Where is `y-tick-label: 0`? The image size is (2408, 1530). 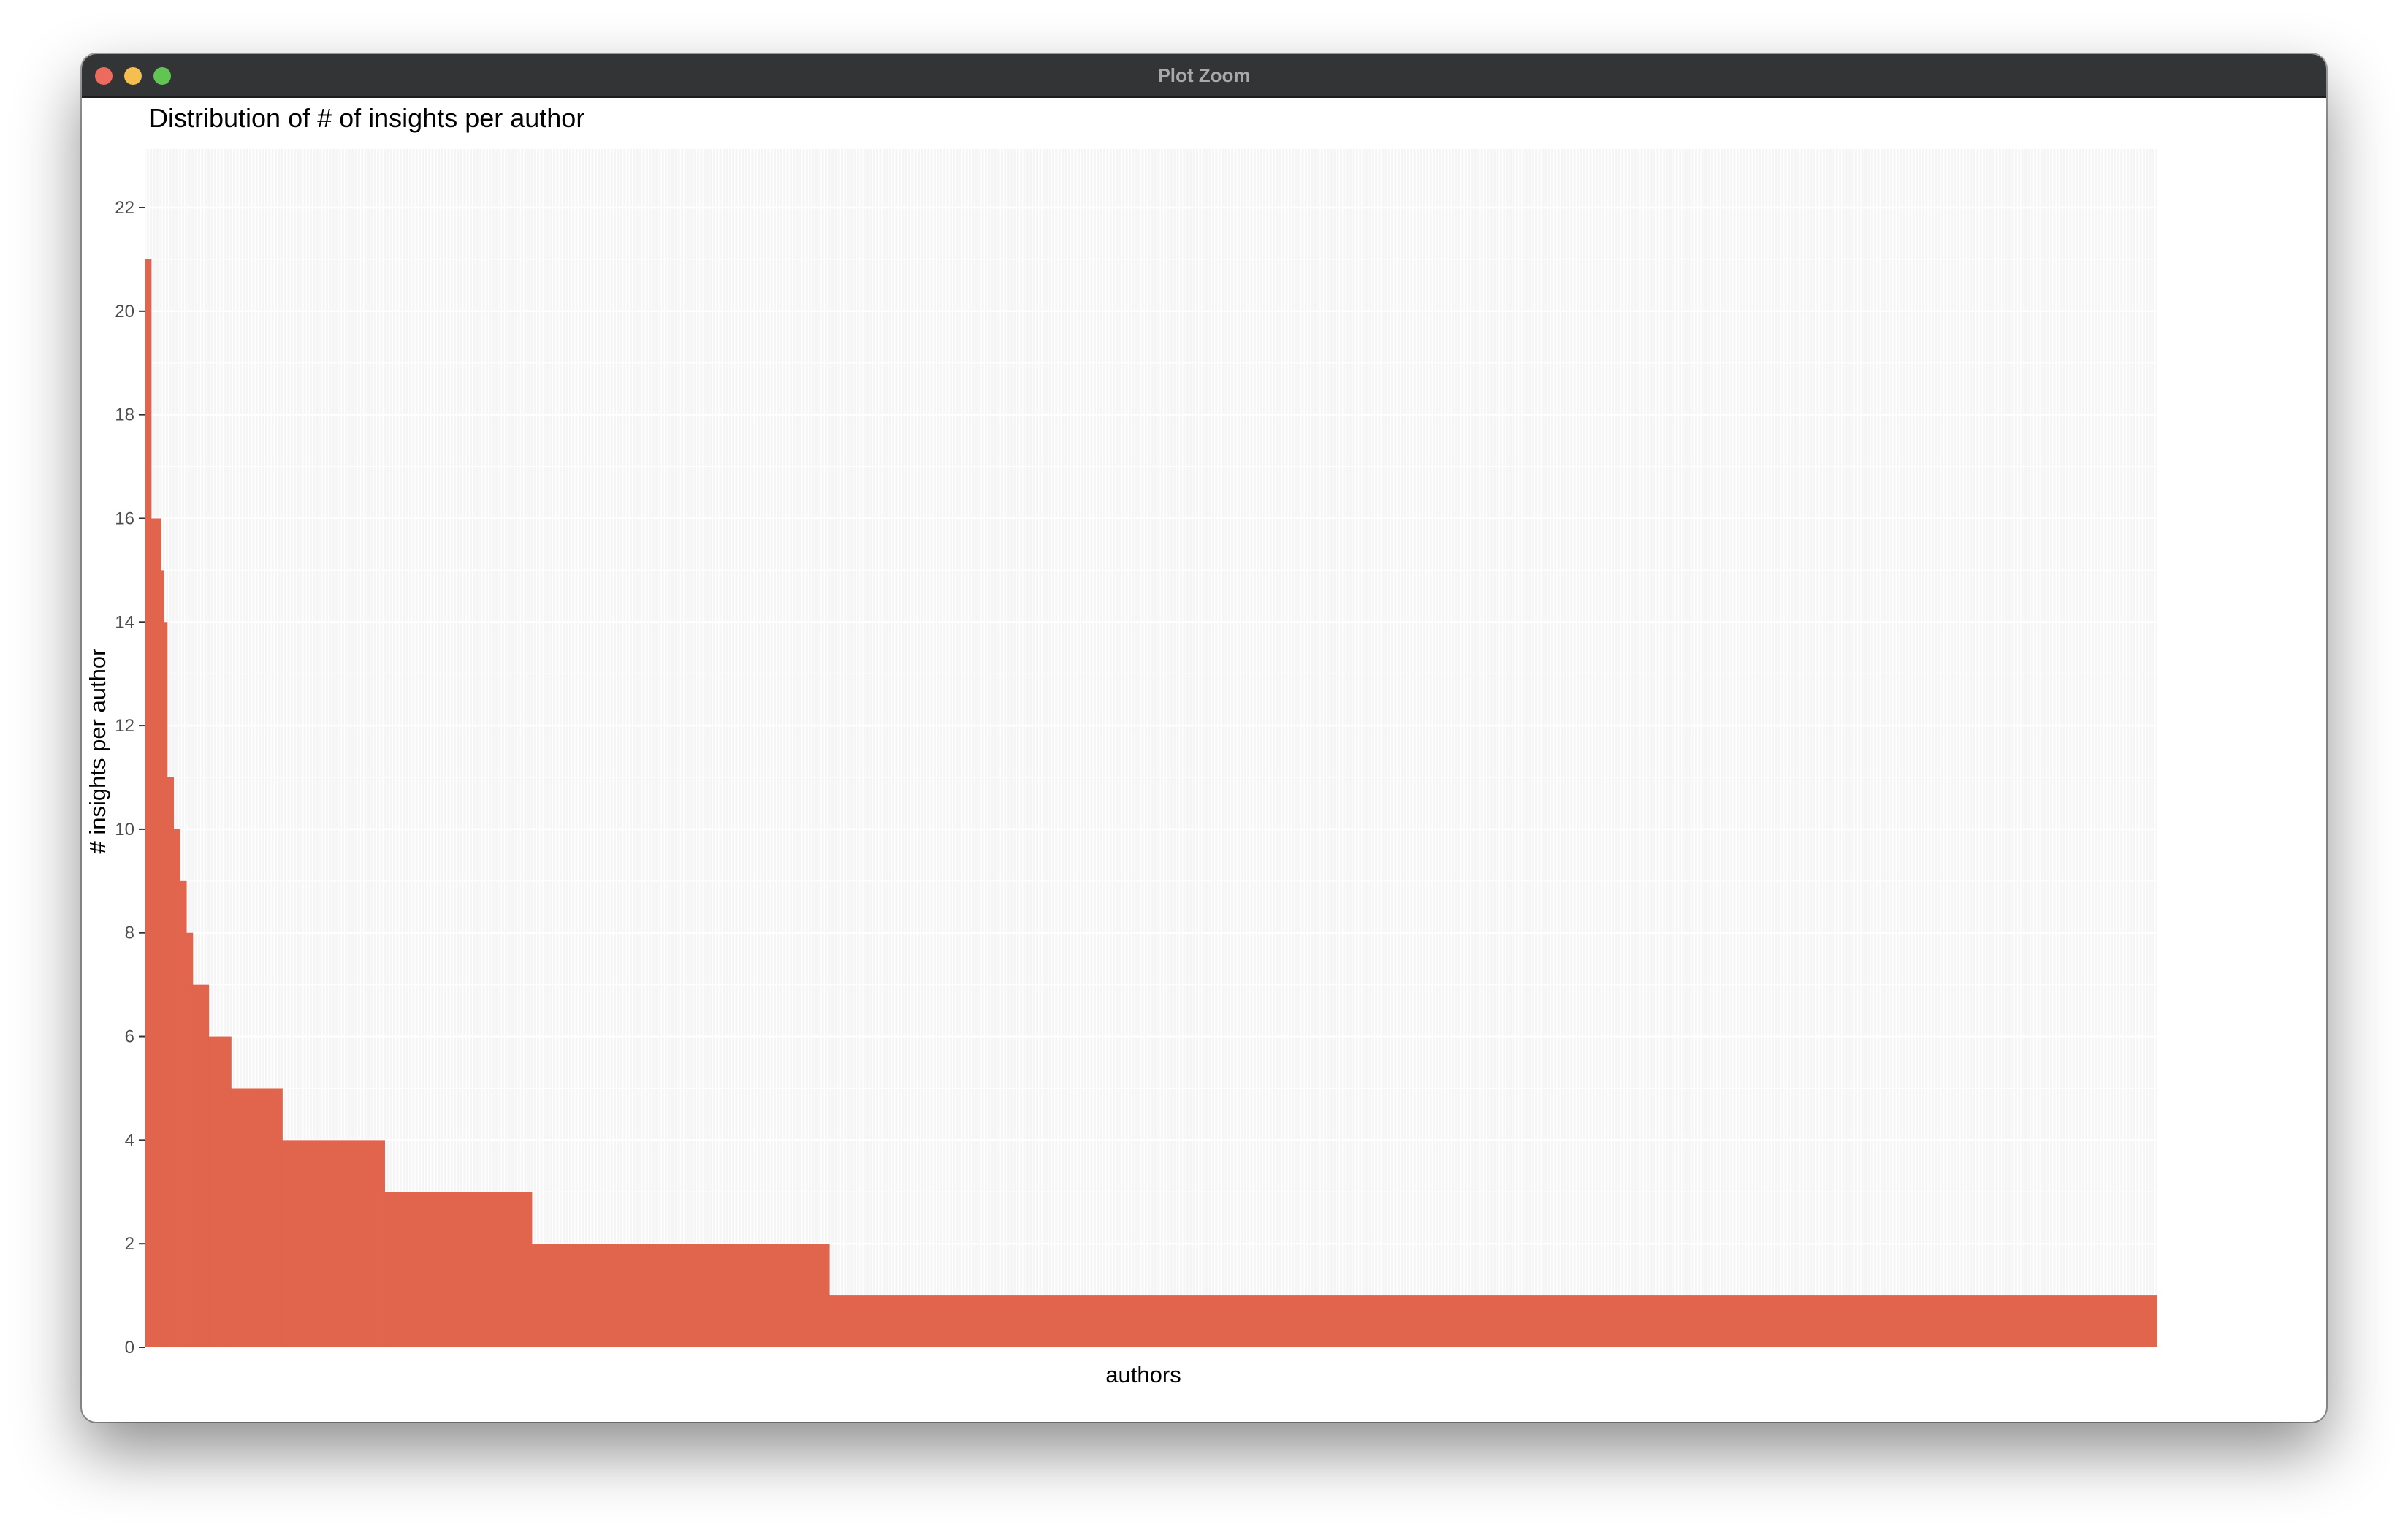 y-tick-label: 0 is located at coordinates (129, 1348).